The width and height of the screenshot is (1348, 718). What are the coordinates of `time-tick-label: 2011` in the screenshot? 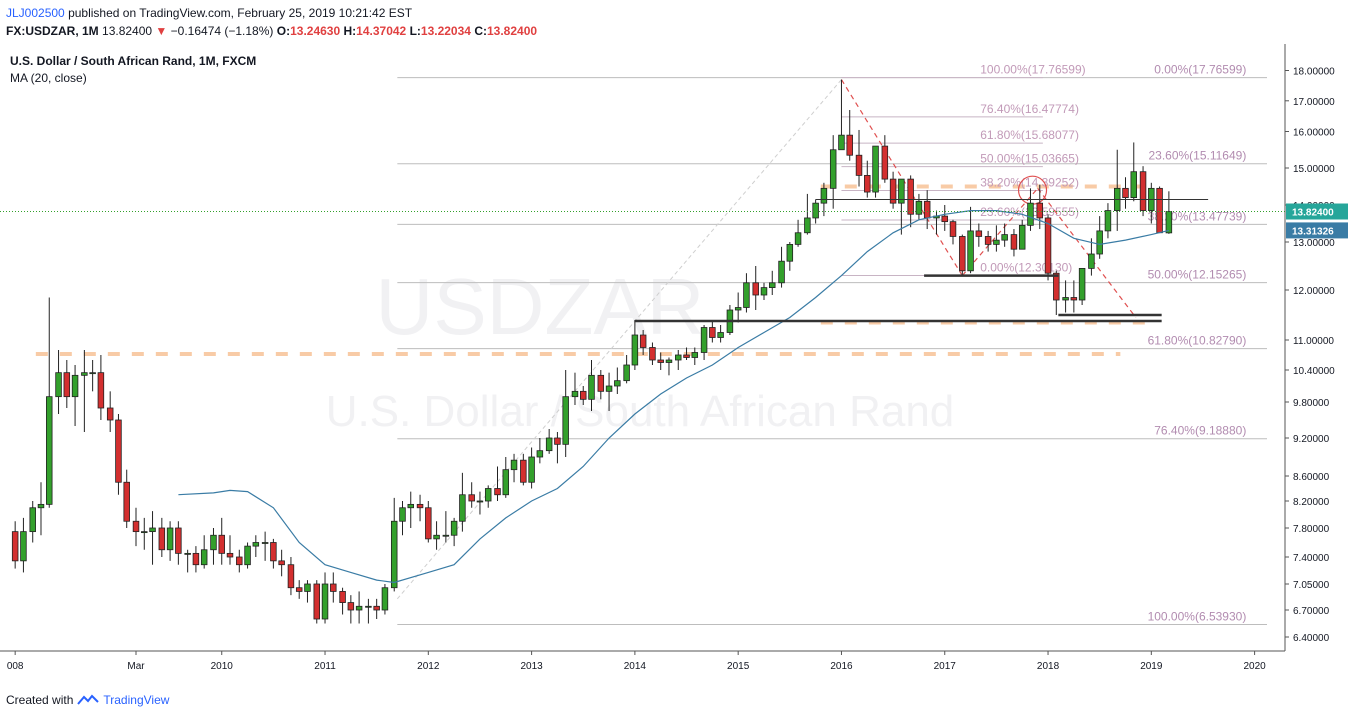 It's located at (325, 666).